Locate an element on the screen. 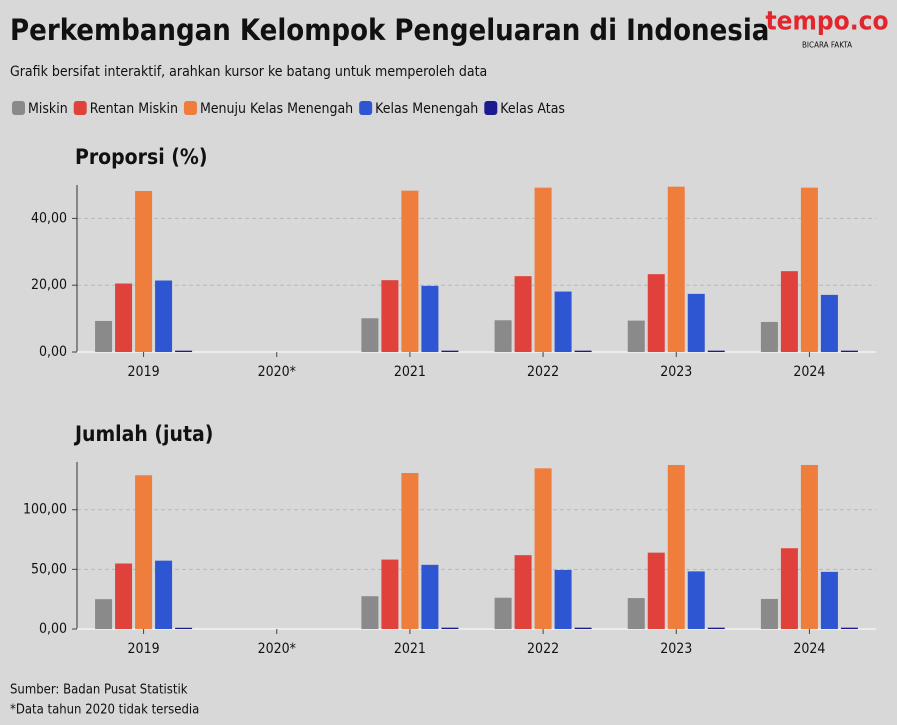 This screenshot has width=897, height=725. chart-title: Proporsi (%) is located at coordinates (141, 157).